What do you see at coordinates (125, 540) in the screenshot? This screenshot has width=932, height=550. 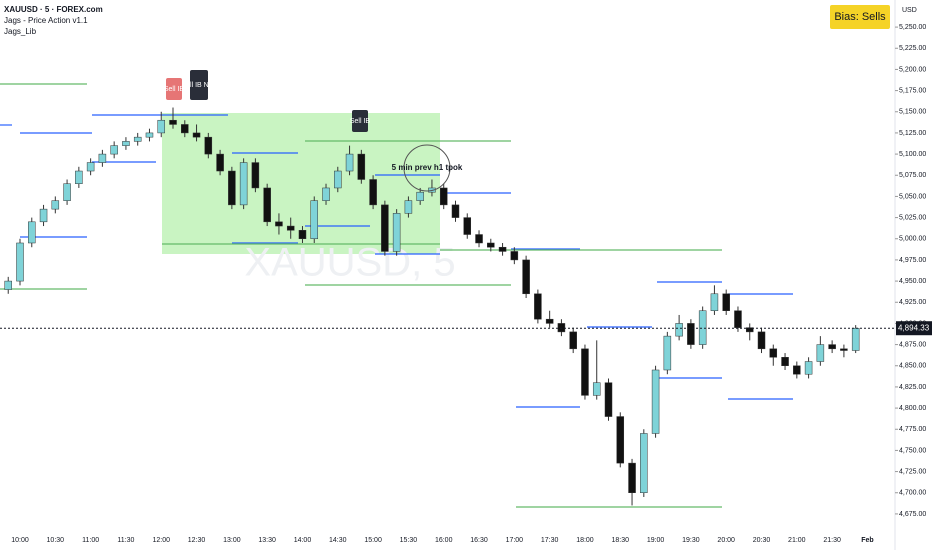 I see `x-tick-label: 11:30` at bounding box center [125, 540].